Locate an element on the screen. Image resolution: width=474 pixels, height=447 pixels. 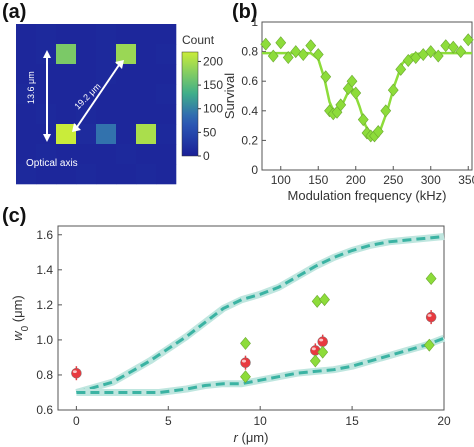
x-tick-label: 0 is located at coordinates (76, 421).